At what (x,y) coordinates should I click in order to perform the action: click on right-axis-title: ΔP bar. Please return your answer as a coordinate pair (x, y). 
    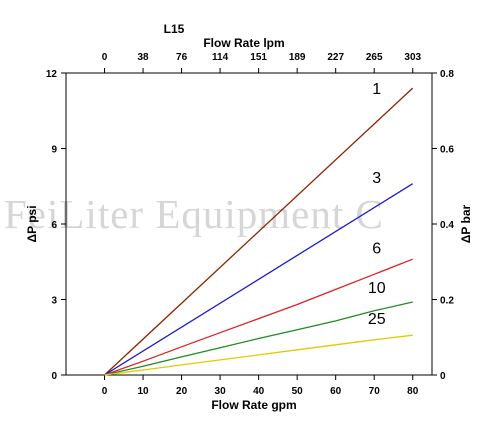
    Looking at the image, I should click on (466, 223).